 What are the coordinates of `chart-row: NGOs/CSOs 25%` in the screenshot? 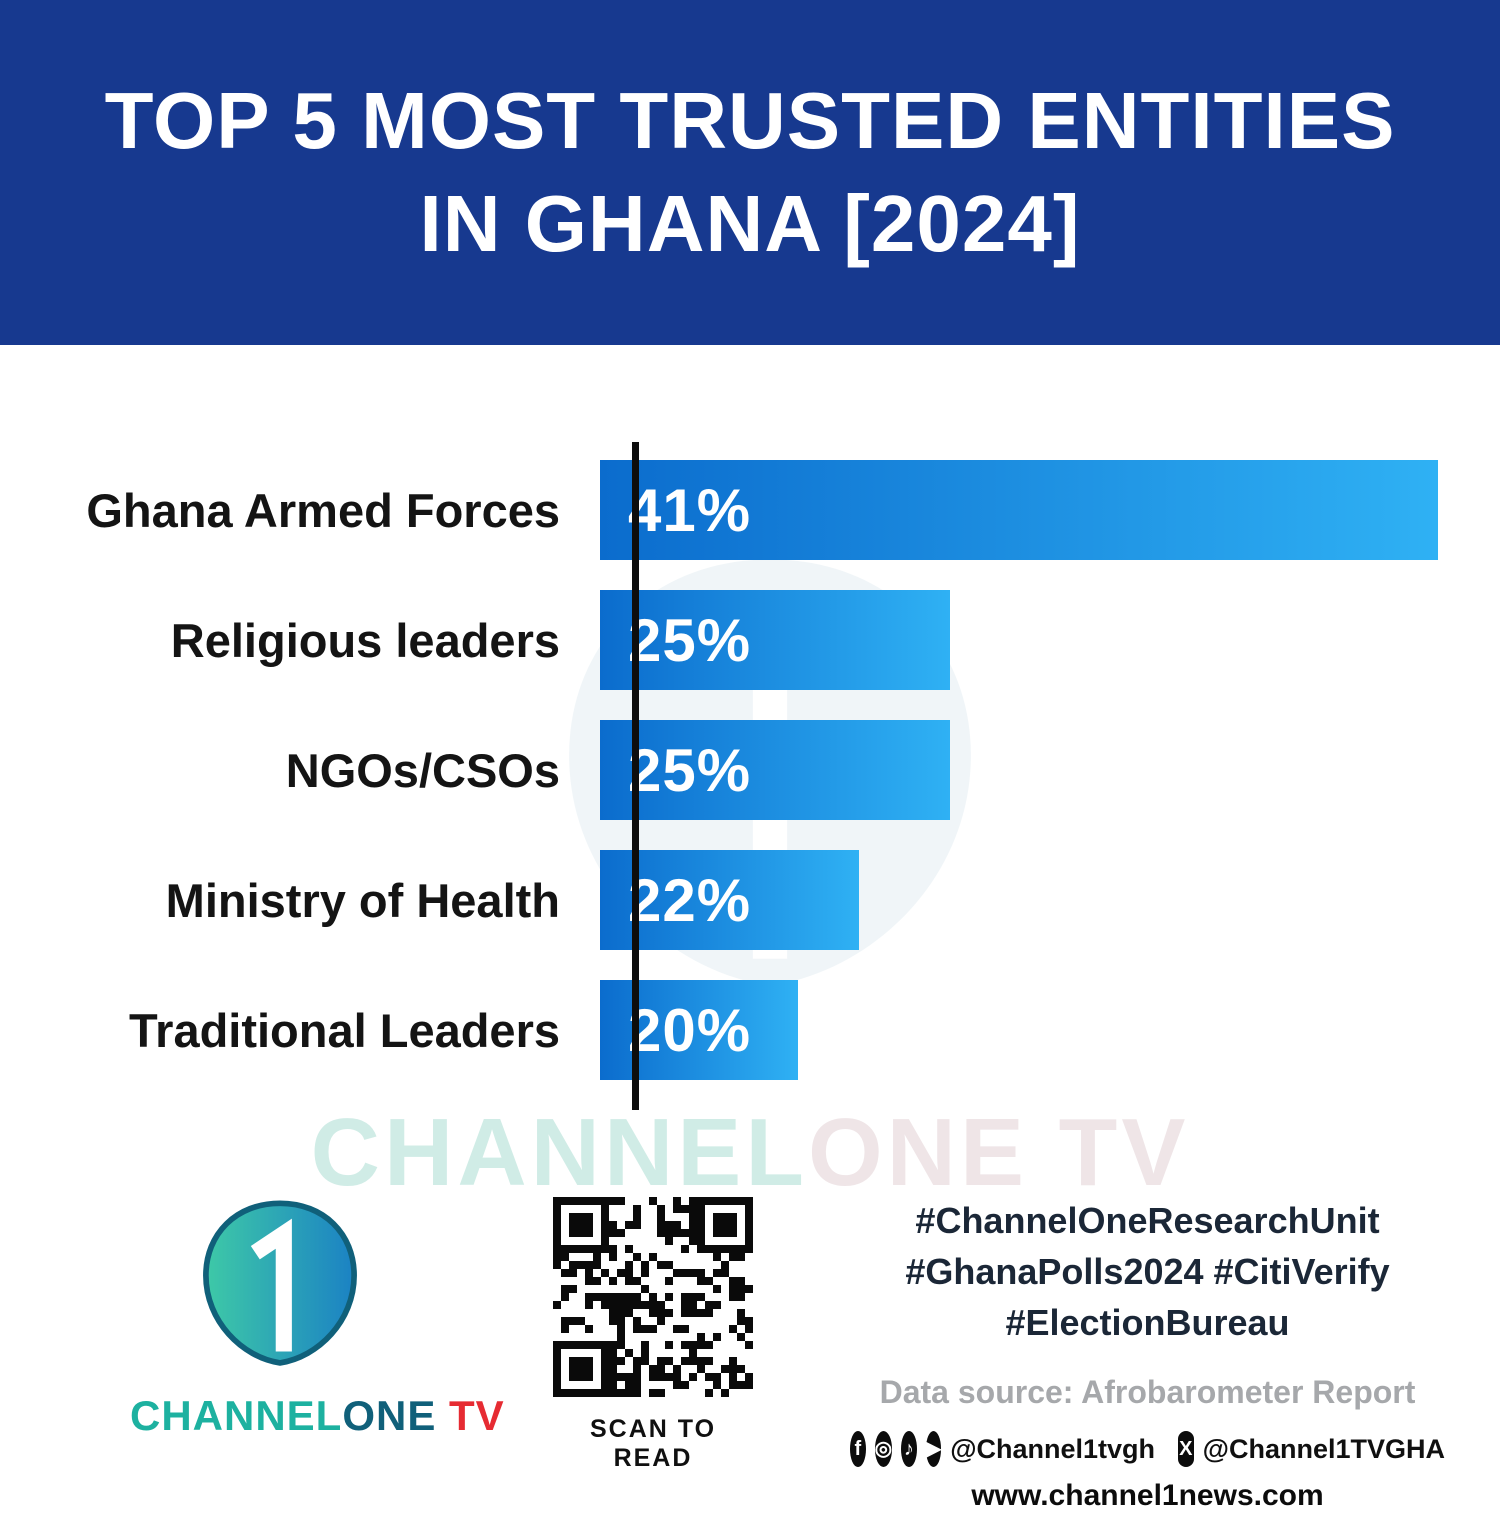 It's located at (719, 770).